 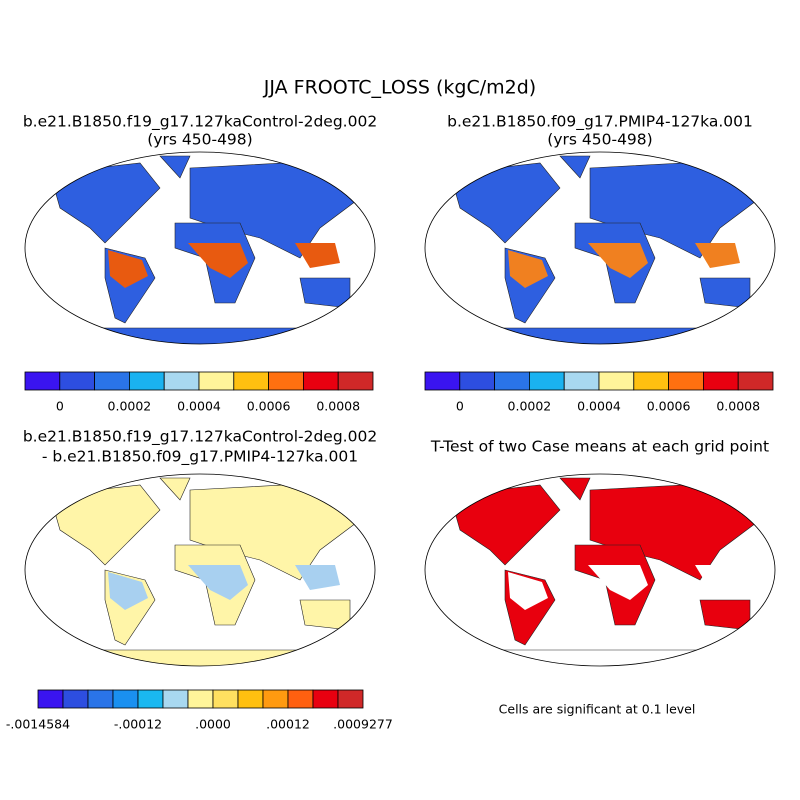 I want to click on figure-title: JJA FROOTC_LOSS (kgC/m2d), so click(x=399, y=88).